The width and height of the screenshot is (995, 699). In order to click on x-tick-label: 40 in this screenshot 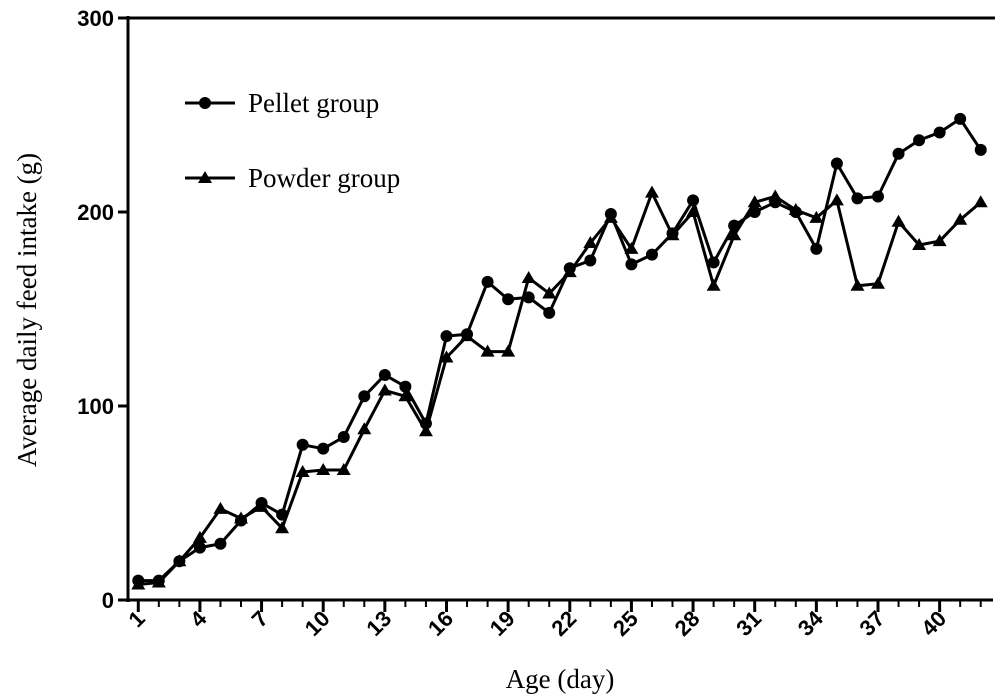, I will do `click(933, 623)`.